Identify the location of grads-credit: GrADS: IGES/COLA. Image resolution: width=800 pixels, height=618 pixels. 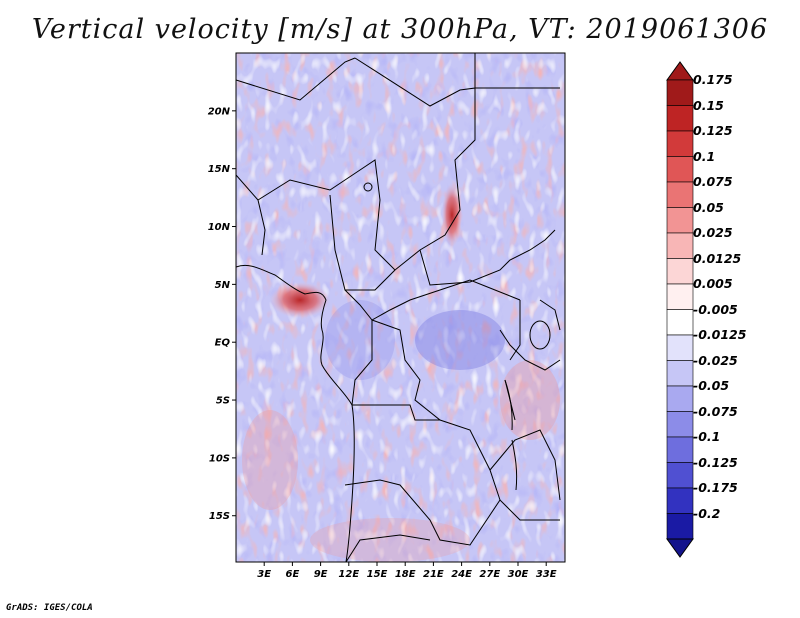
(49, 608).